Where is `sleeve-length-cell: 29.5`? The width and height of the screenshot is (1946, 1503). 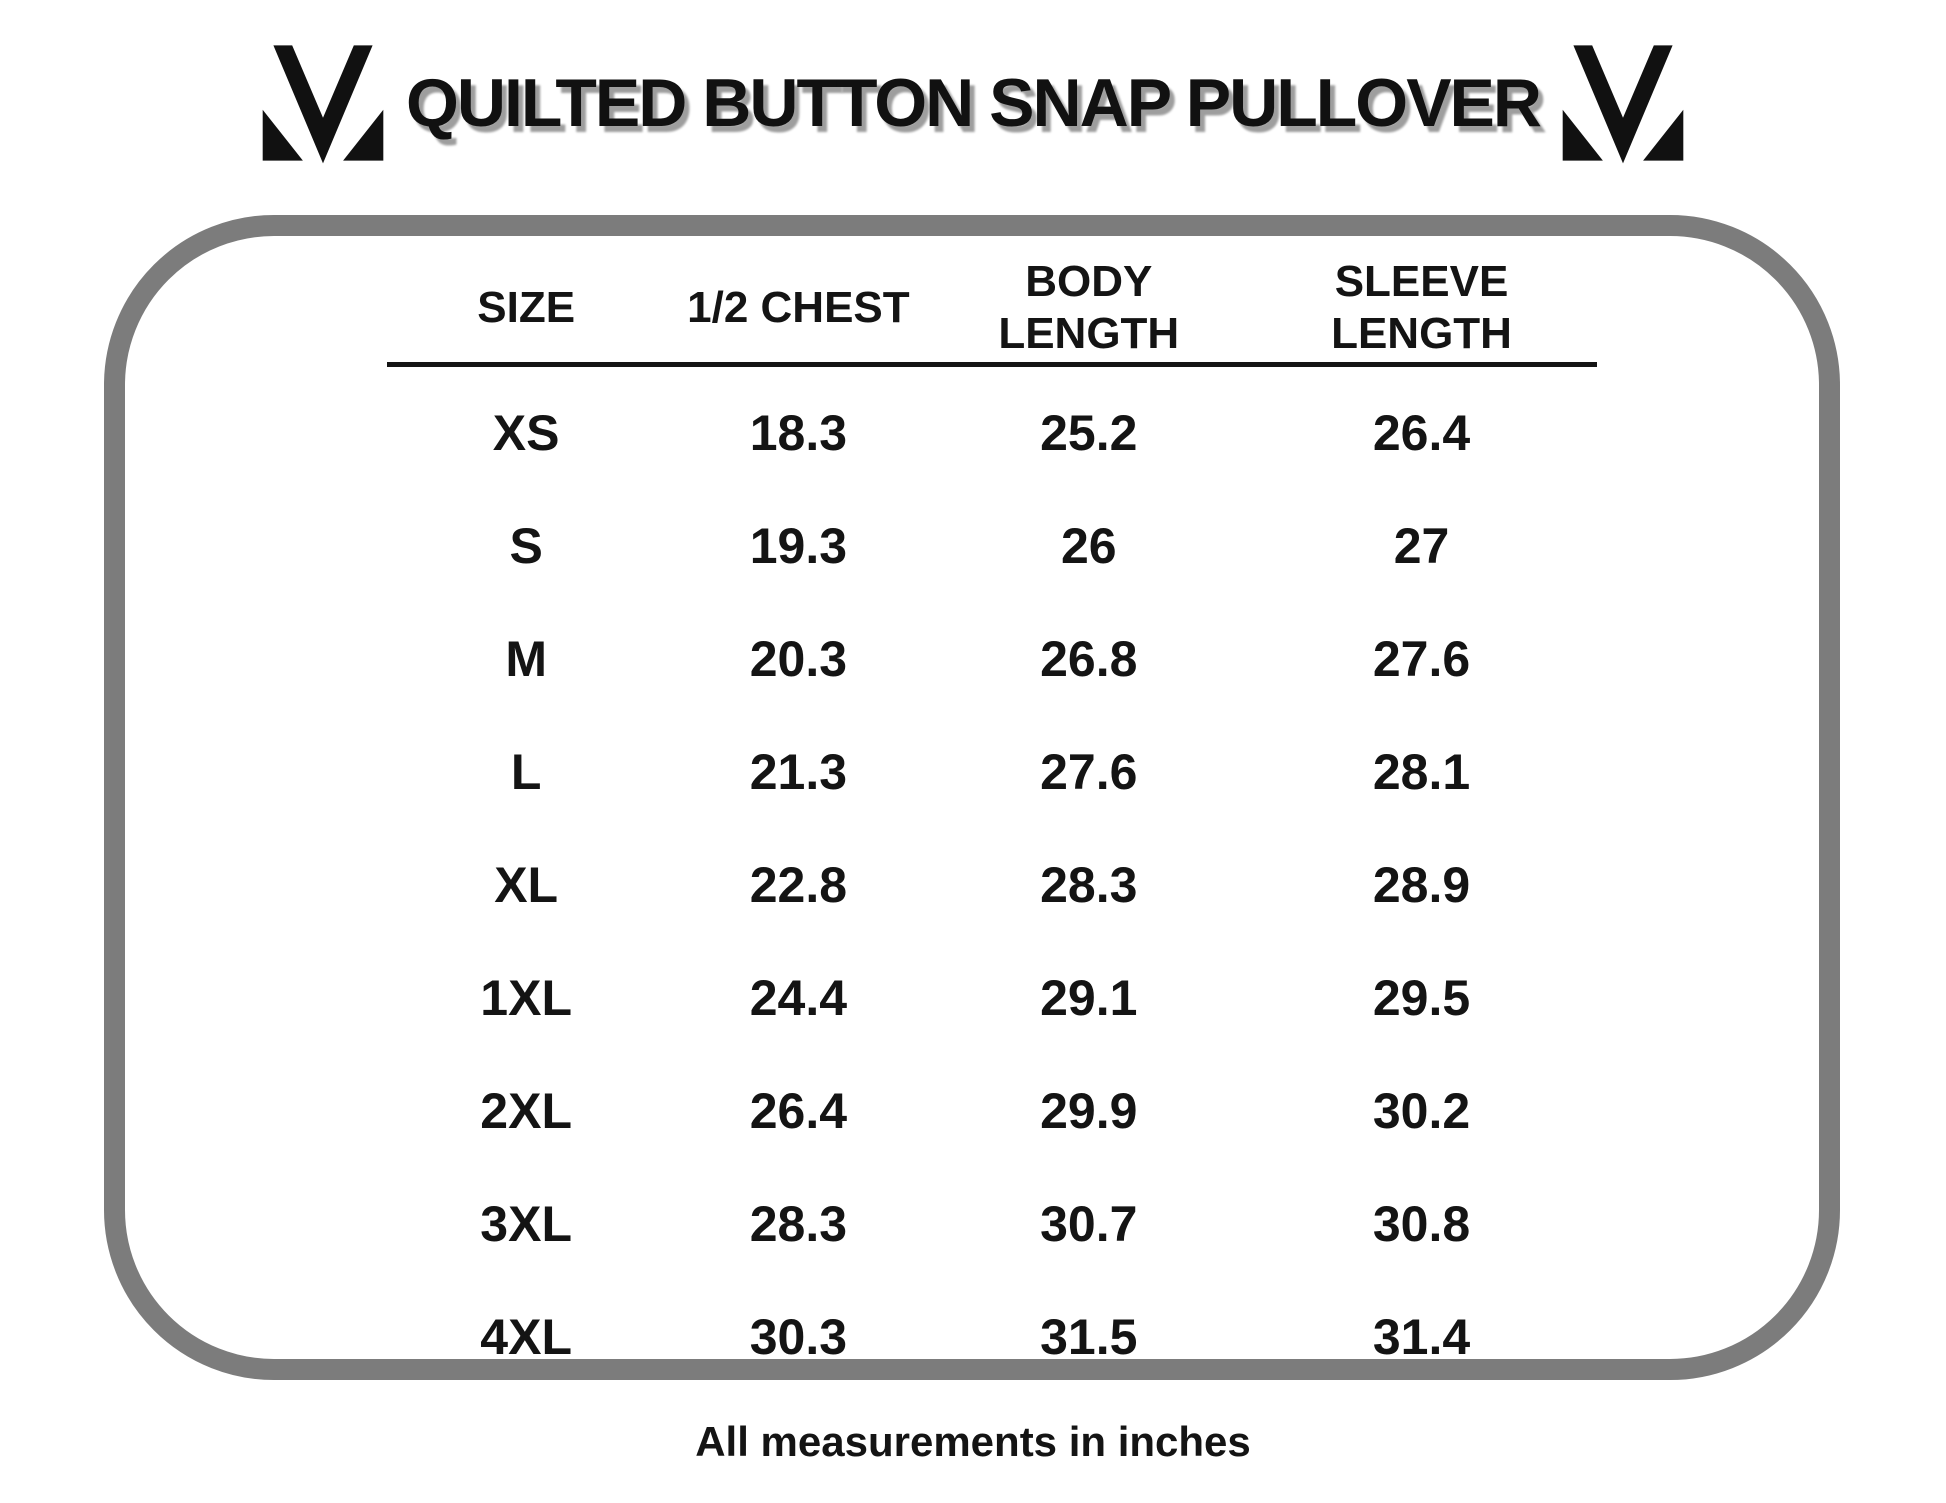
sleeve-length-cell: 29.5 is located at coordinates (1421, 998).